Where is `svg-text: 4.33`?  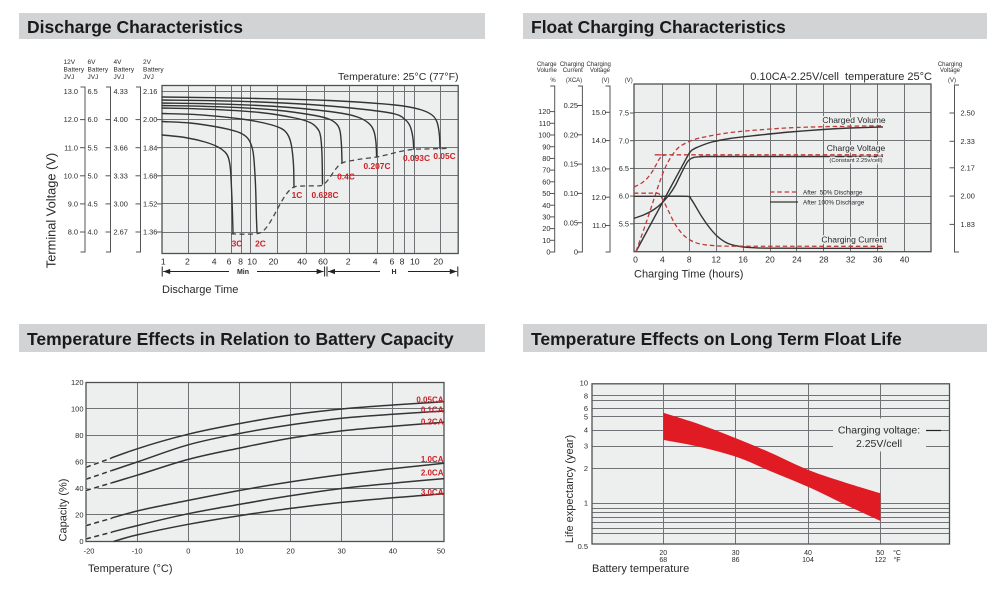
svg-text: 4.33 is located at coordinates (121, 91).